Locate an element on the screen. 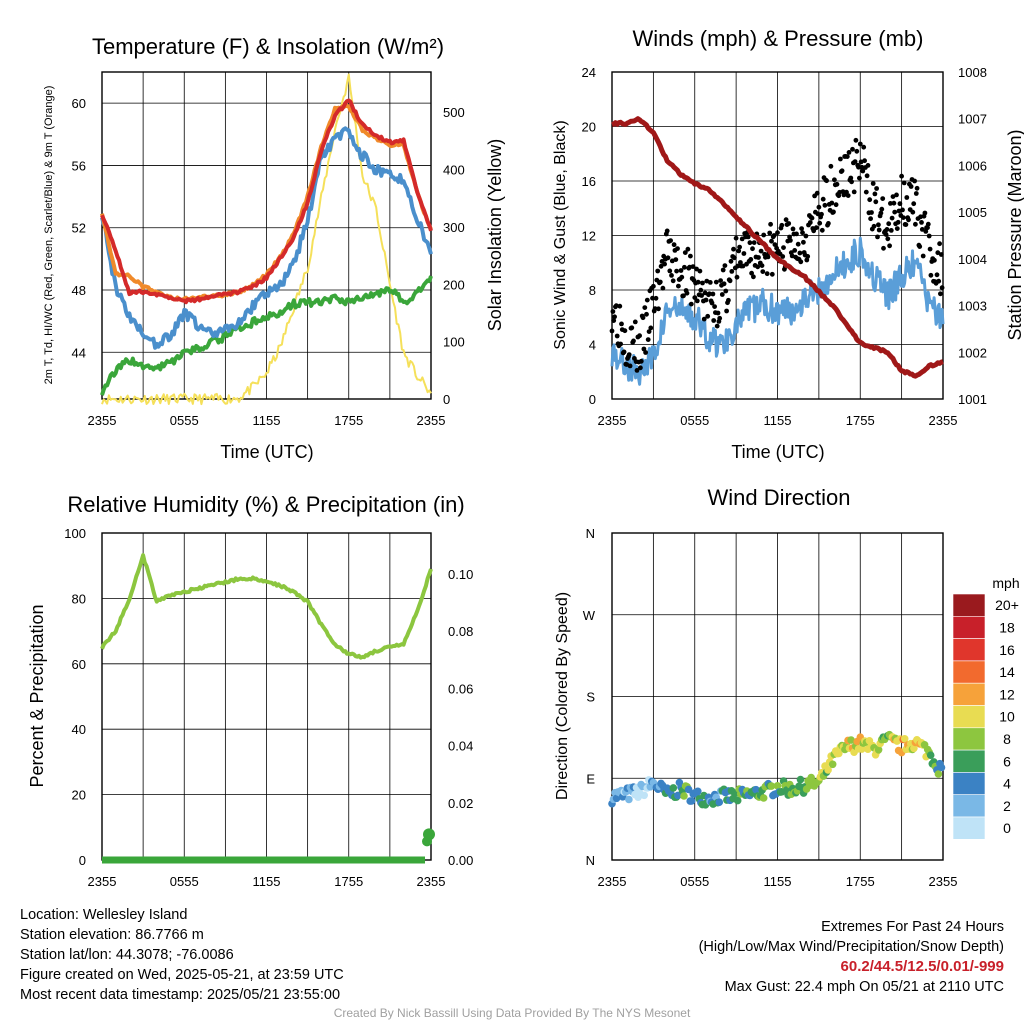 The height and width of the screenshot is (1024, 1024). direction-frame is located at coordinates (777, 696).